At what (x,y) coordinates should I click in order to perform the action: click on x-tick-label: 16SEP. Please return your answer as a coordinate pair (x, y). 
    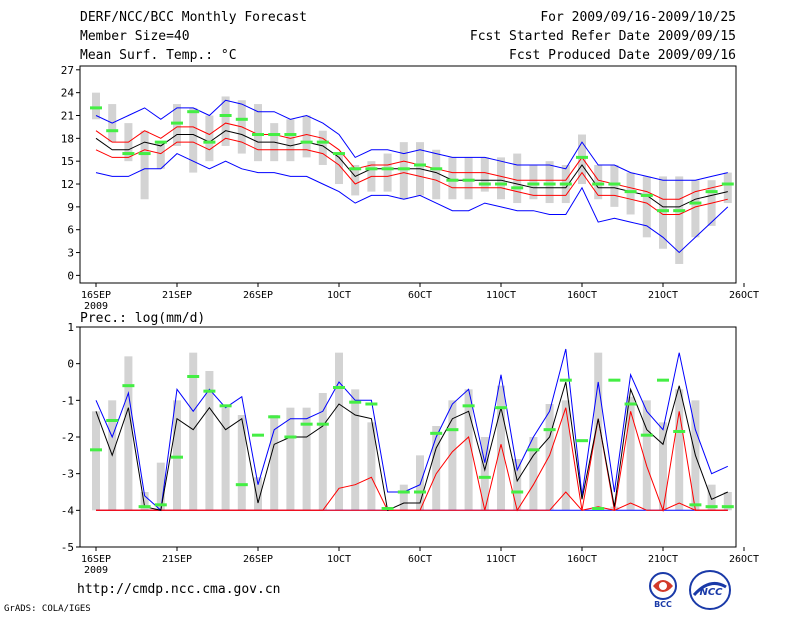
    Looking at the image, I should click on (96, 559).